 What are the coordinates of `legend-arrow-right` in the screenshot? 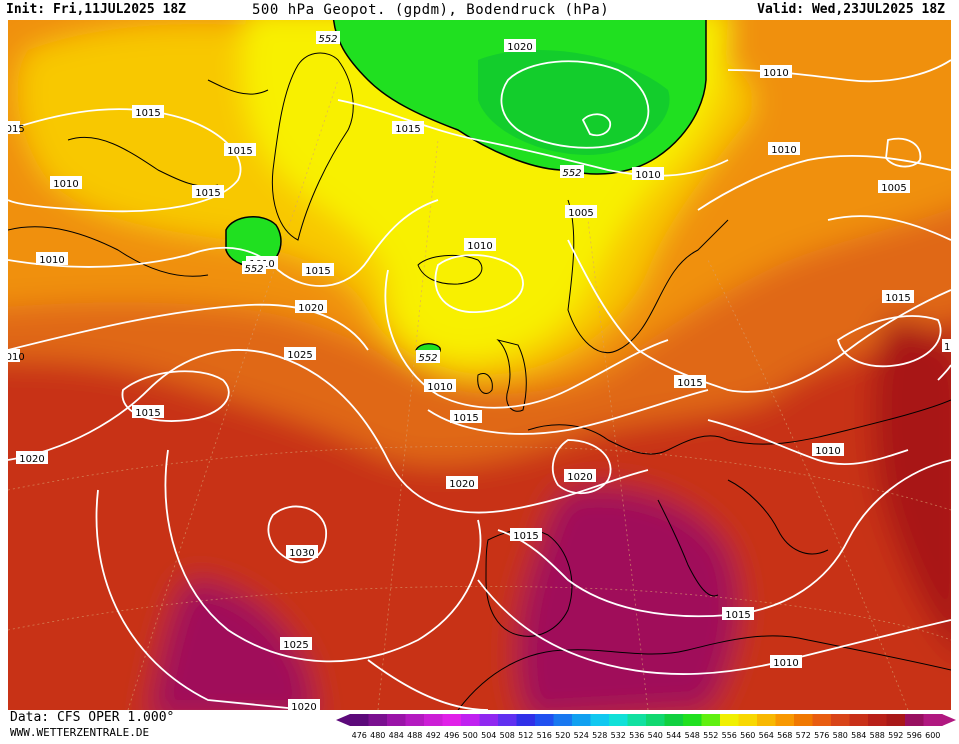 It's located at (949, 720).